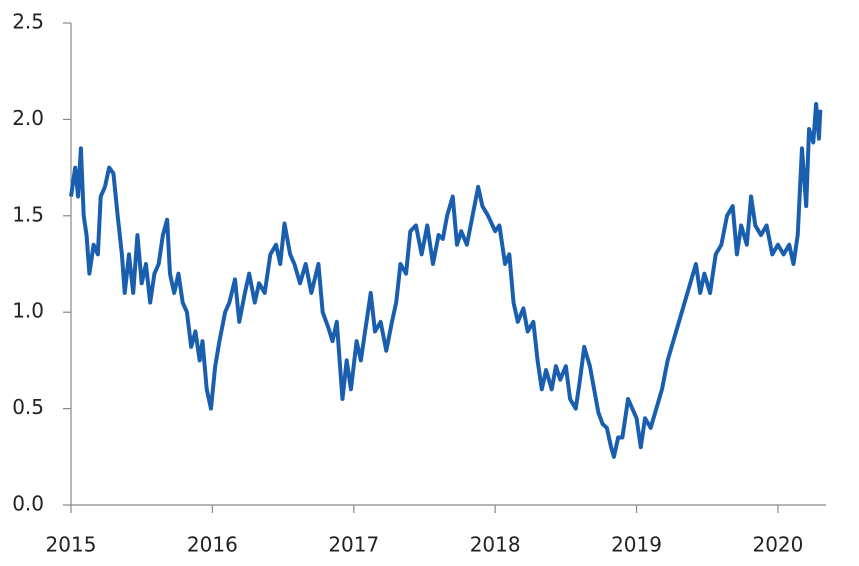  I want to click on x-tick-label: 2018, so click(495, 545).